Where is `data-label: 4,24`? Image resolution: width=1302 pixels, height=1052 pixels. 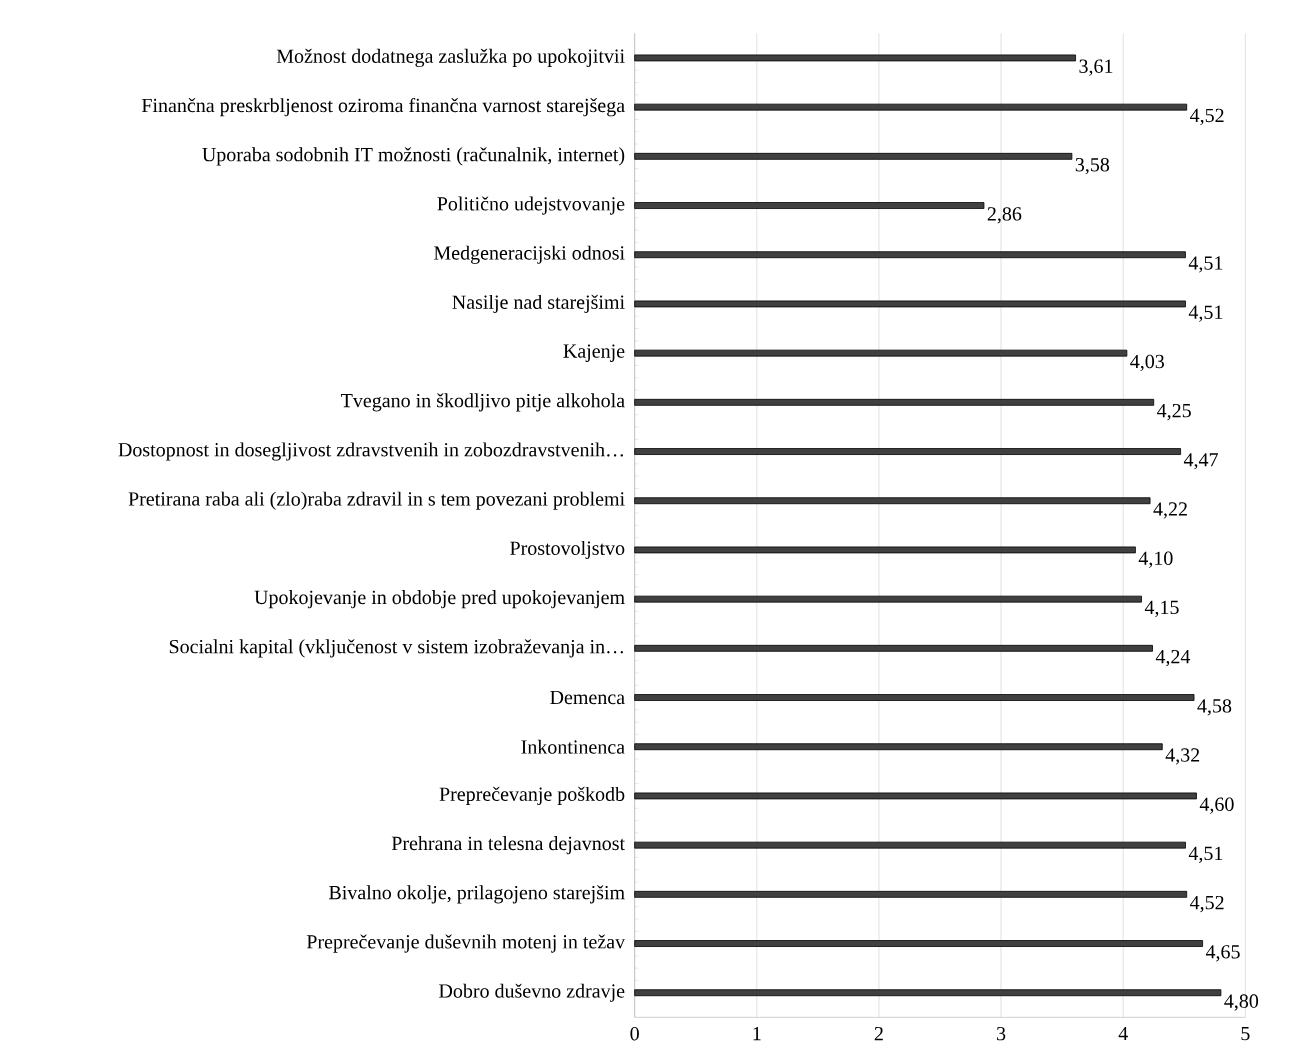
data-label: 4,24 is located at coordinates (1173, 658).